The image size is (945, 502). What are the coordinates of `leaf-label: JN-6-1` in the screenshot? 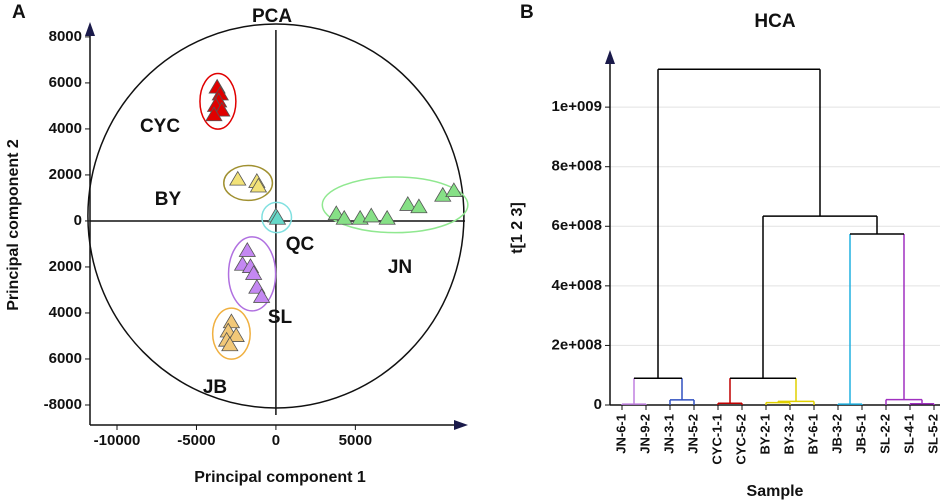 It's located at (620, 434).